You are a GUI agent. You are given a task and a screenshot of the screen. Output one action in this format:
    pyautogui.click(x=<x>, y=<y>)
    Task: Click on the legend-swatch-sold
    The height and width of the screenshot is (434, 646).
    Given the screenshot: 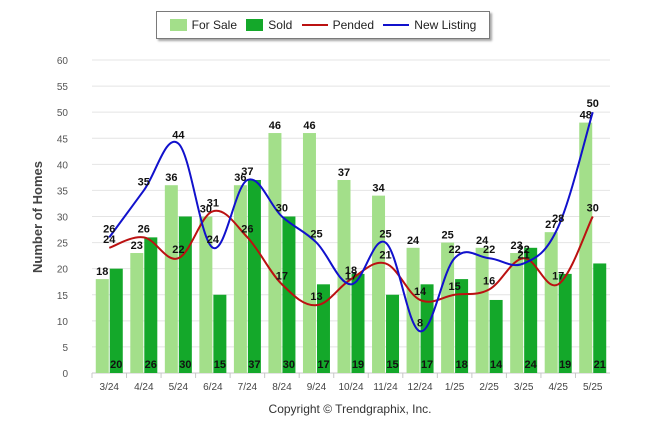 What is the action you would take?
    pyautogui.click(x=255, y=25)
    